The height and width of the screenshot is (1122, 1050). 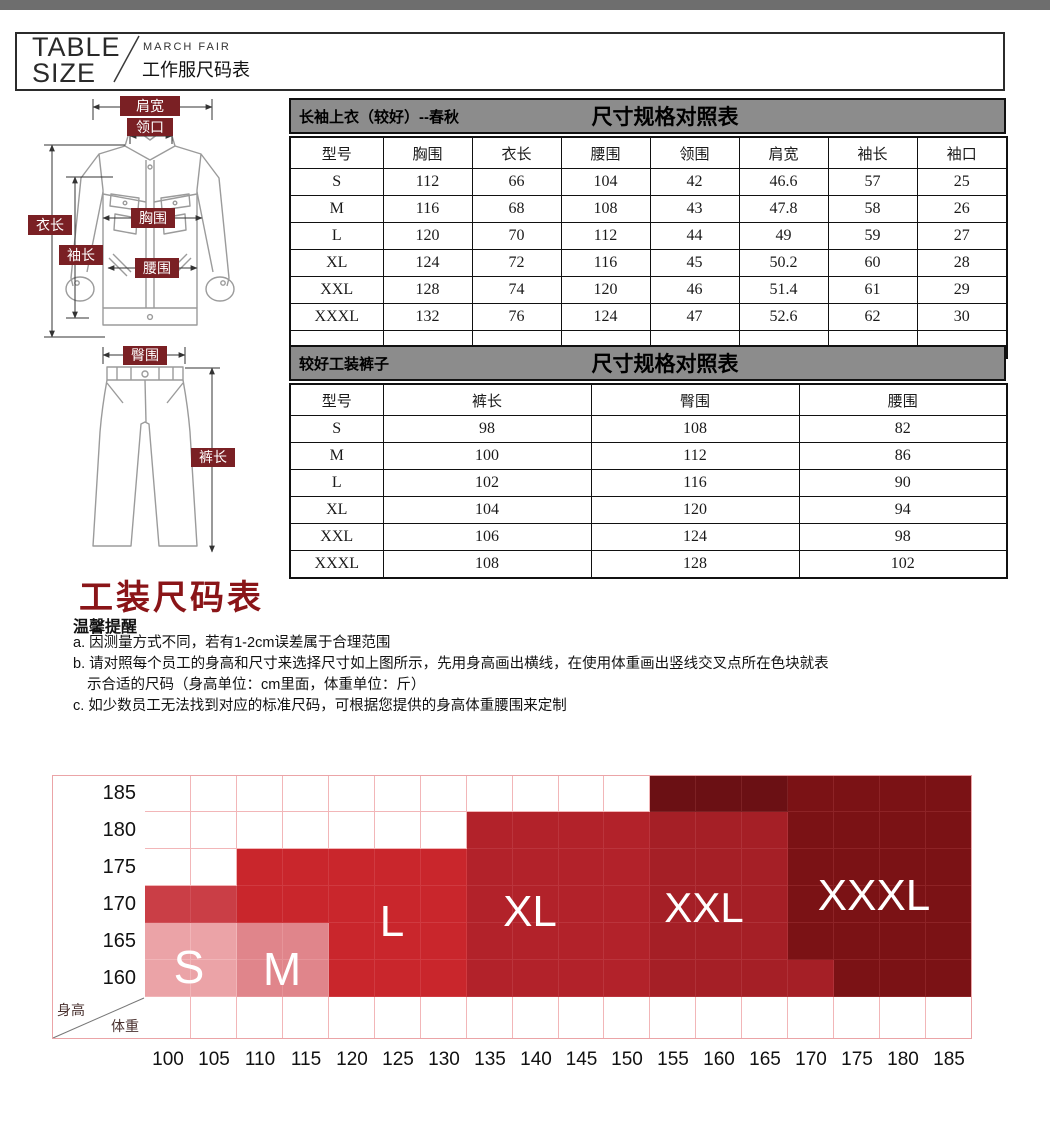 I want to click on size-region-label: L, so click(x=392, y=921).